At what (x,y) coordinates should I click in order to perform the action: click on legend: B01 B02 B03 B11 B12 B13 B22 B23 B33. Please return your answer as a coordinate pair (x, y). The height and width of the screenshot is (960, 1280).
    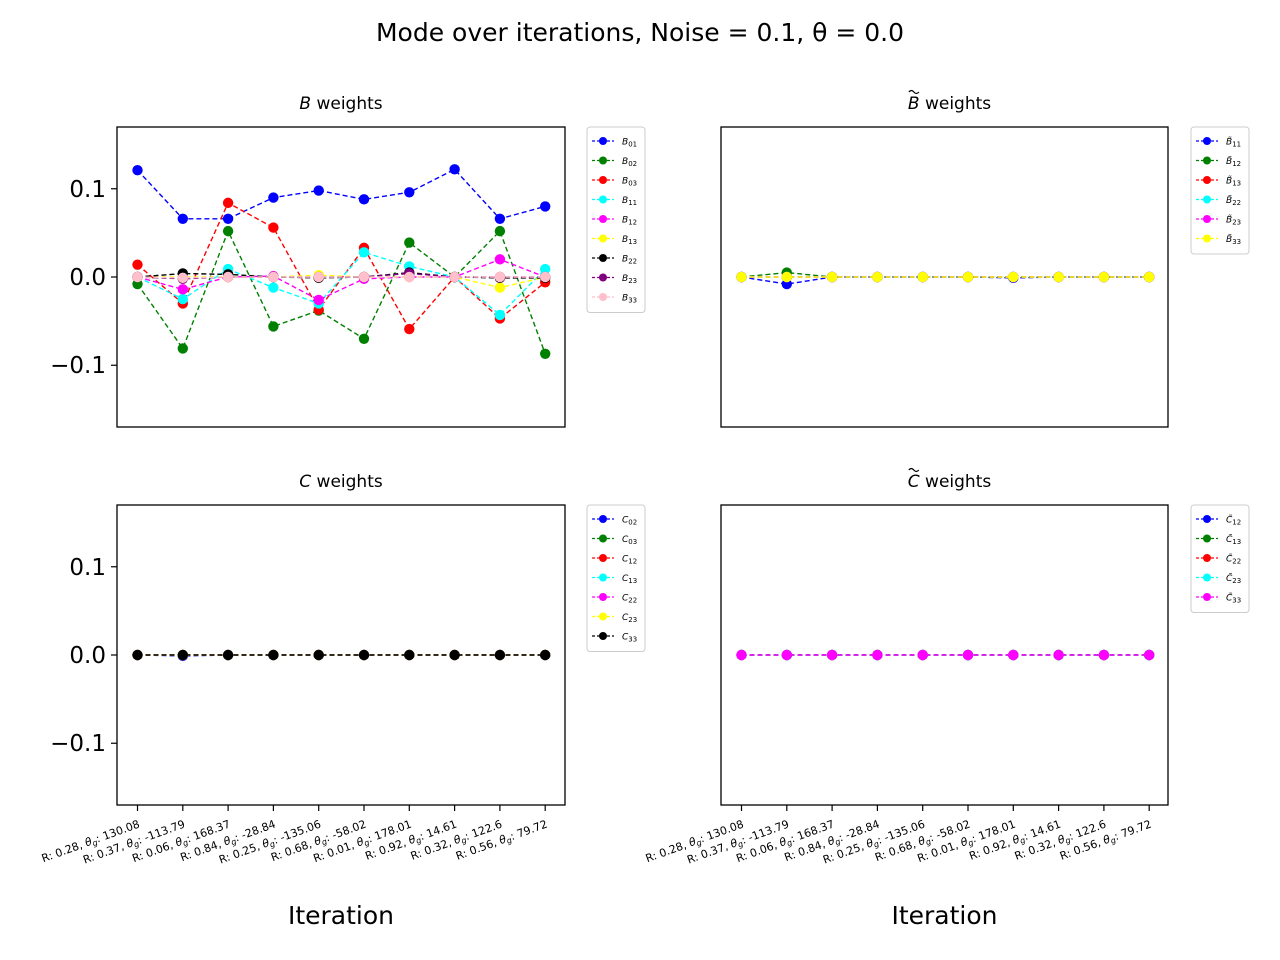
    Looking at the image, I should click on (616, 219).